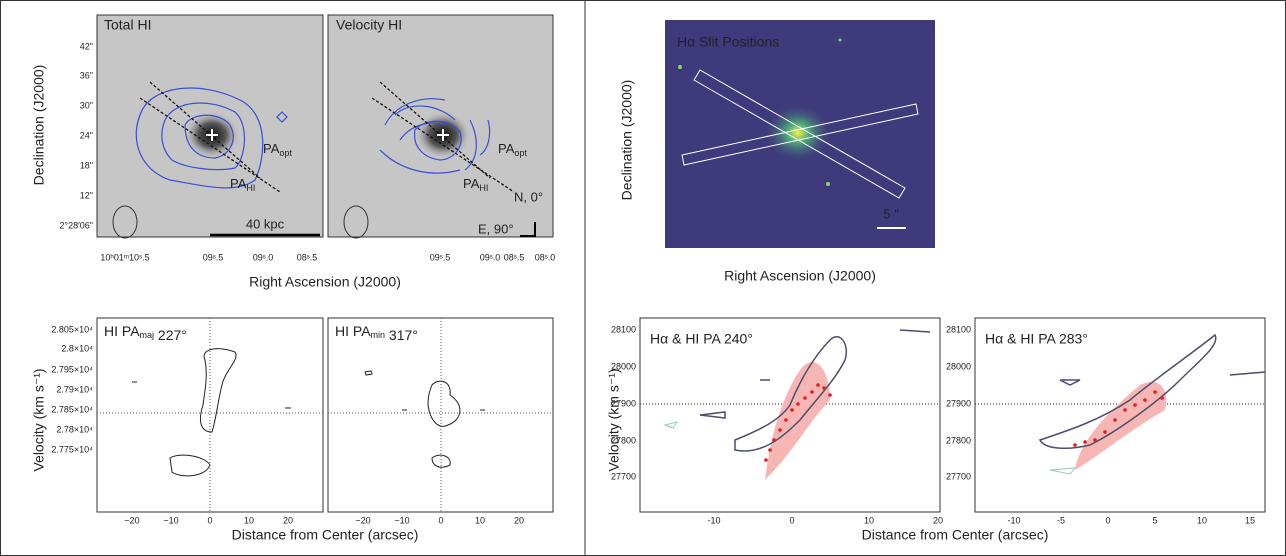 The width and height of the screenshot is (1286, 556). I want to click on y-tick-label: 2.8×10⁴, so click(77, 348).